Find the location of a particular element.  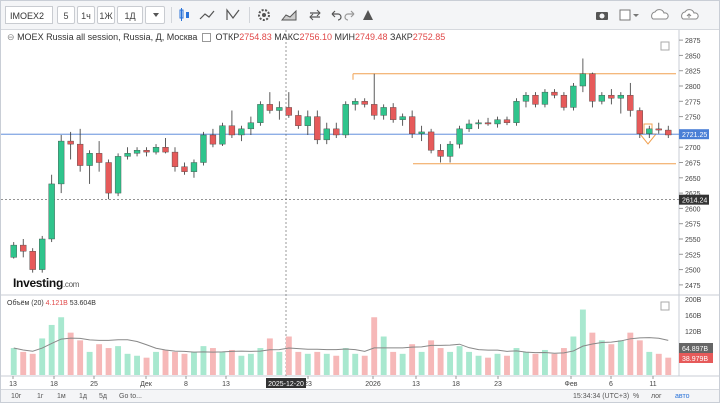

y-tick-label: 2525 is located at coordinates (693, 255).